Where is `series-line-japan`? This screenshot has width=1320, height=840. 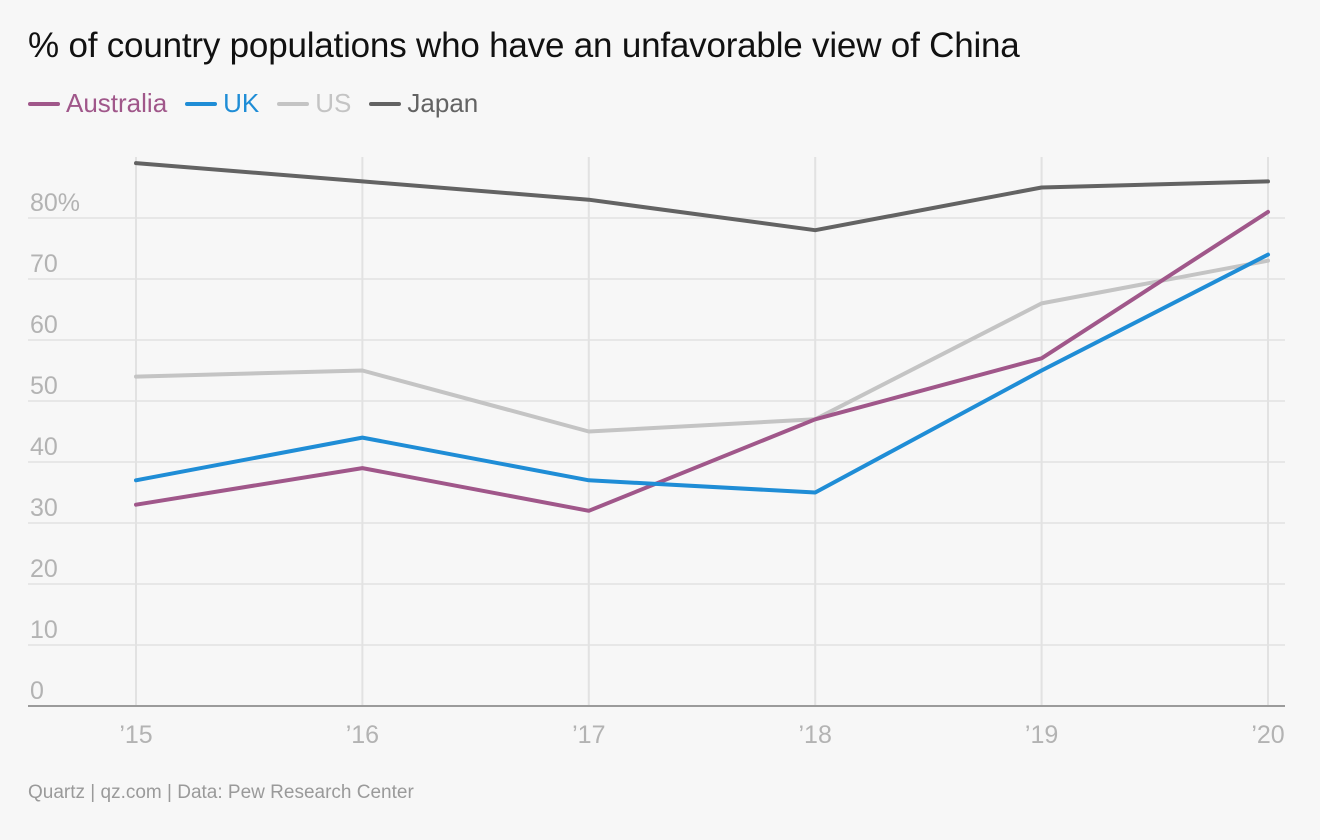 series-line-japan is located at coordinates (702, 197).